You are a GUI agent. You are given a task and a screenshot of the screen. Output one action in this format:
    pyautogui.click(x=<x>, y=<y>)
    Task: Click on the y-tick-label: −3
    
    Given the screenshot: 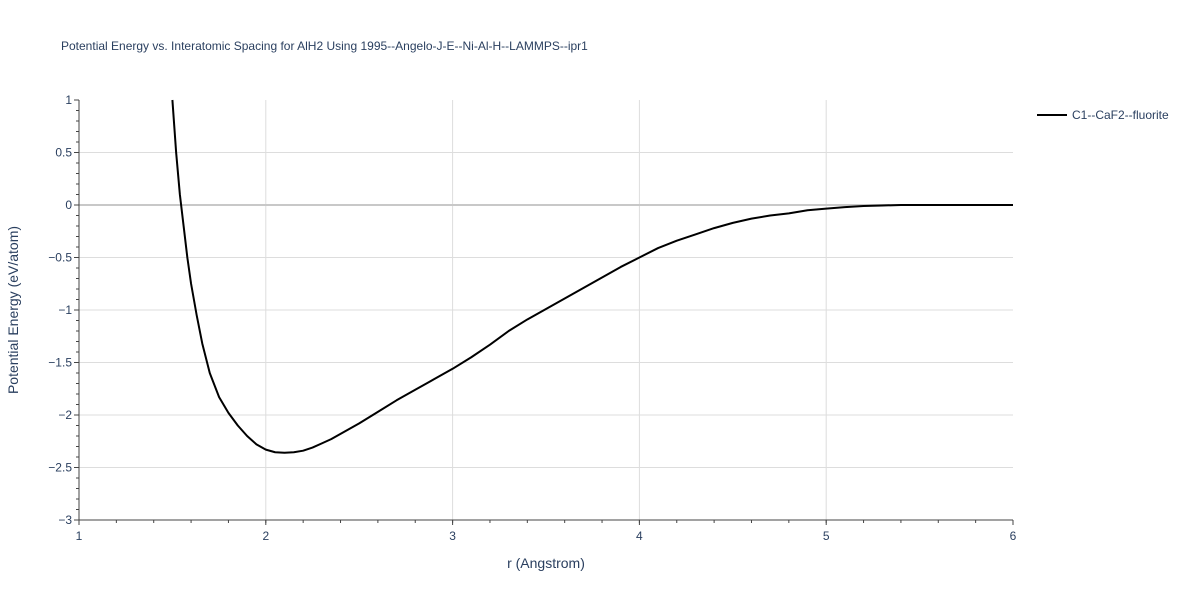 What is the action you would take?
    pyautogui.click(x=65, y=520)
    